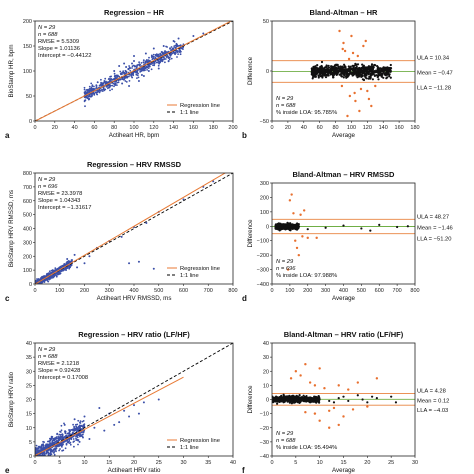  Describe the element at coordinates (153, 128) in the screenshot. I see `x-tick-label: 120` at that location.